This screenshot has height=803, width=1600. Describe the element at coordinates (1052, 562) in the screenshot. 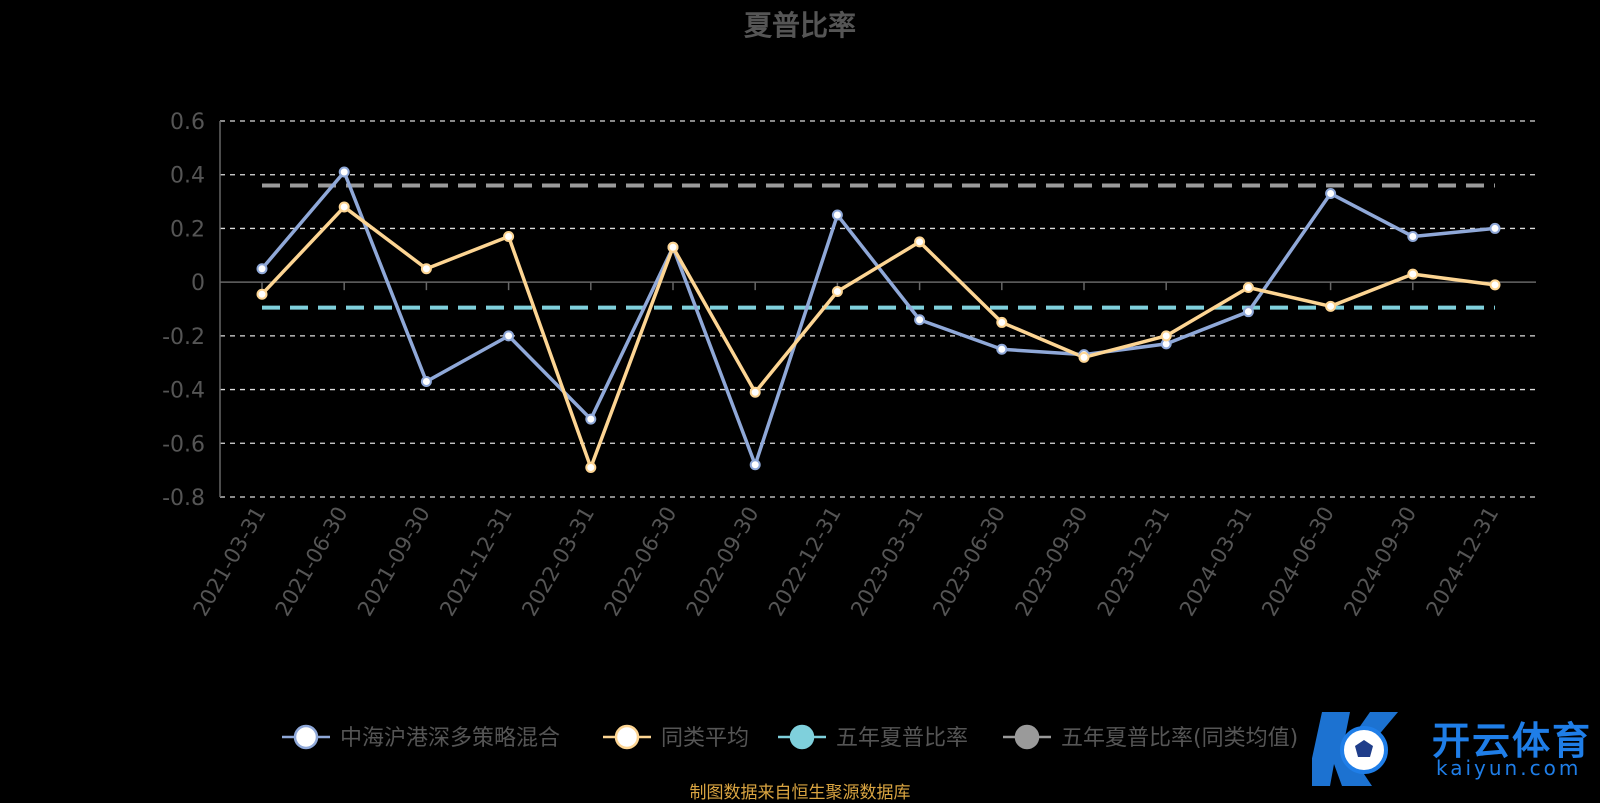

I see `x-tick-label: 2023-09-30` at that location.